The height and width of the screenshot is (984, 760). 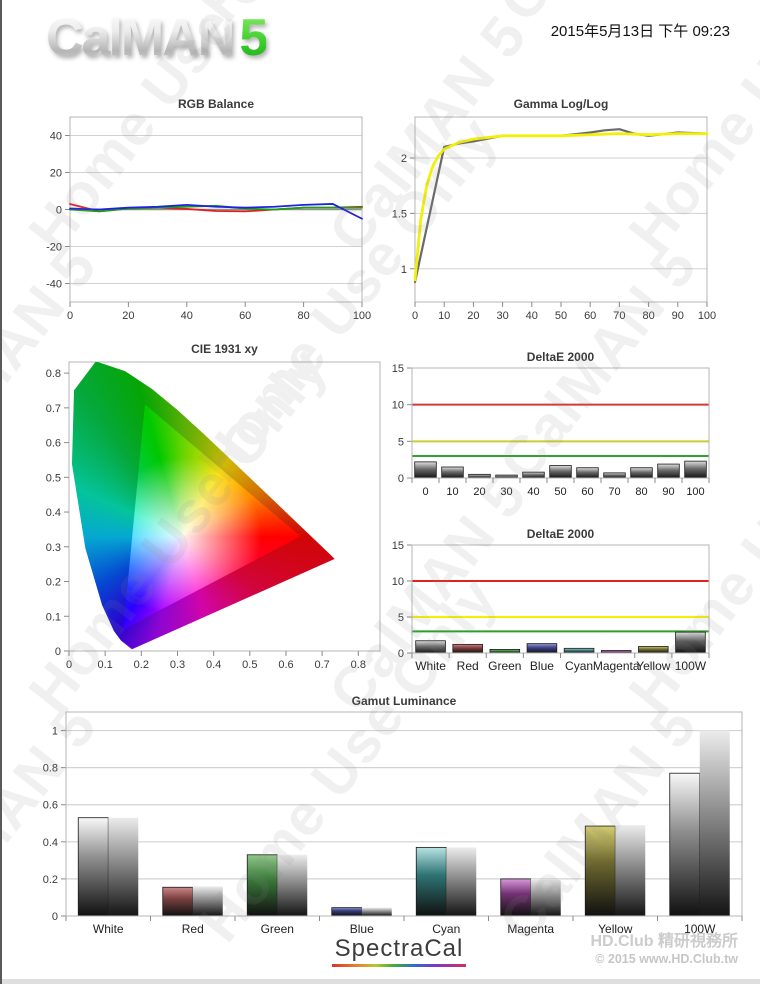 I want to click on hdclub-credit-line1: HD.Club 精研視務所, so click(x=664, y=941).